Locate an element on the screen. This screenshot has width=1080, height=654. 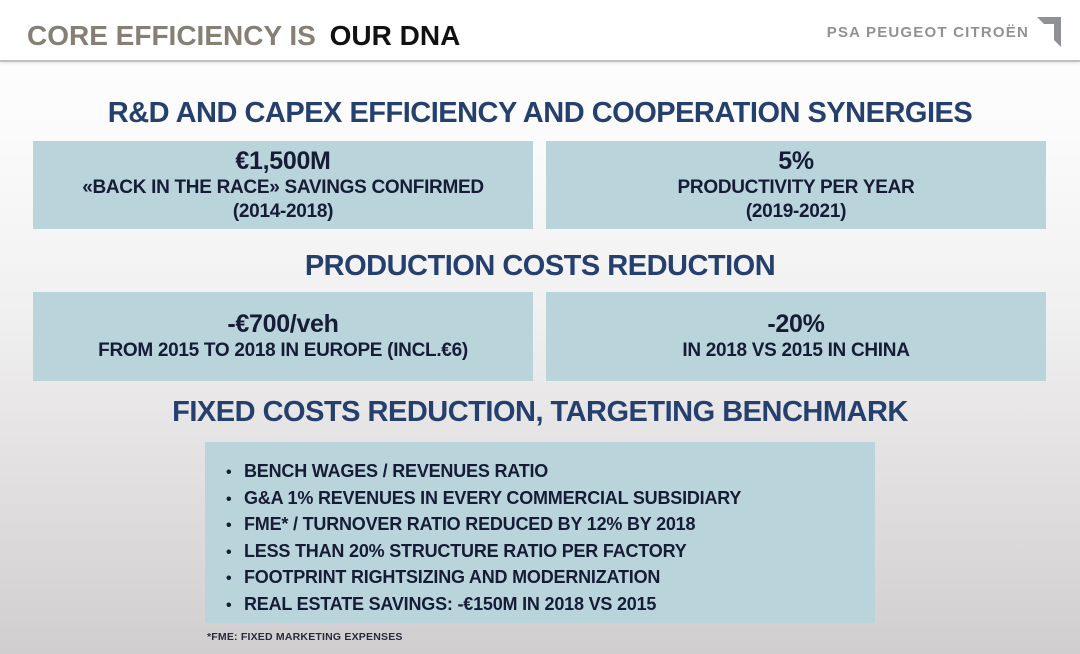
section-heading-production-costs: PRODUCTION COSTS REDUCTION is located at coordinates (540, 266).